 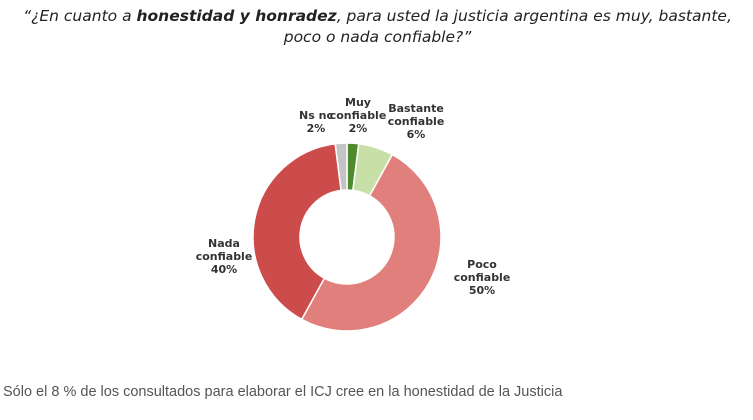 I want to click on label-bastante-confiable: Bastante confiable 6%, so click(x=416, y=121).